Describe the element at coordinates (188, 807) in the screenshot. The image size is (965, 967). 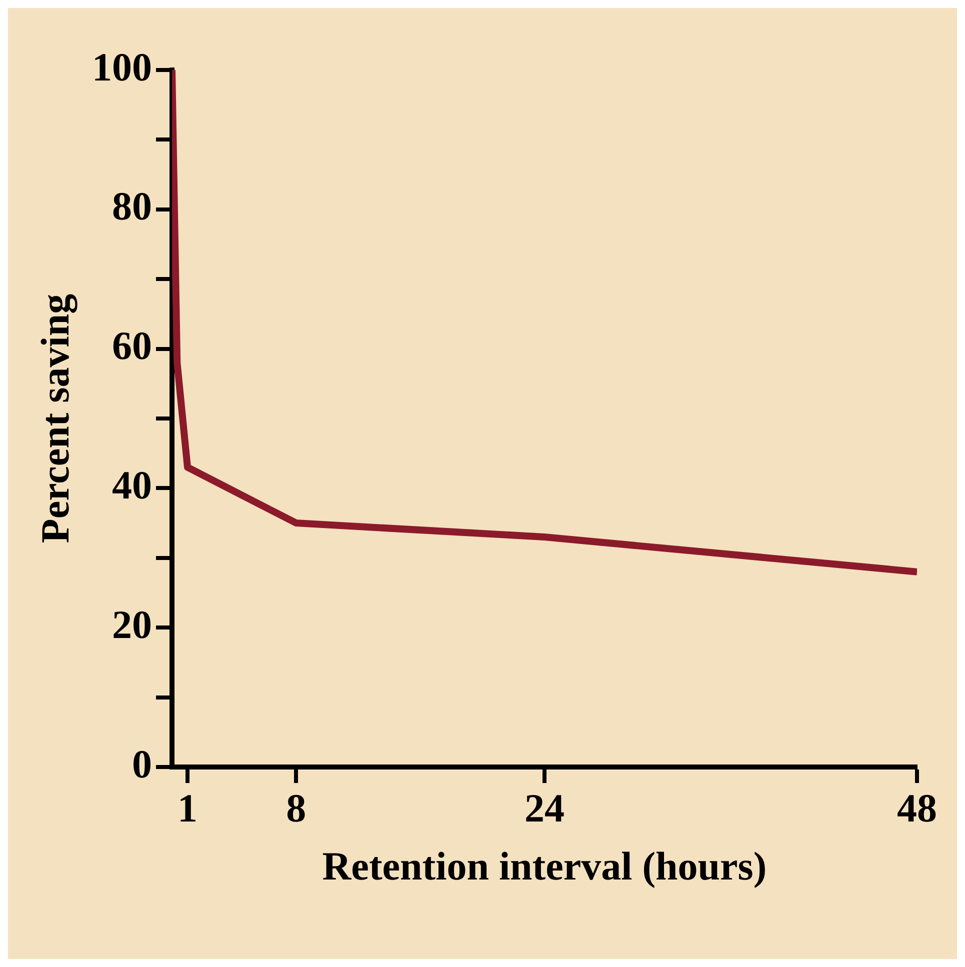
I see `x-tick-label: 1` at that location.